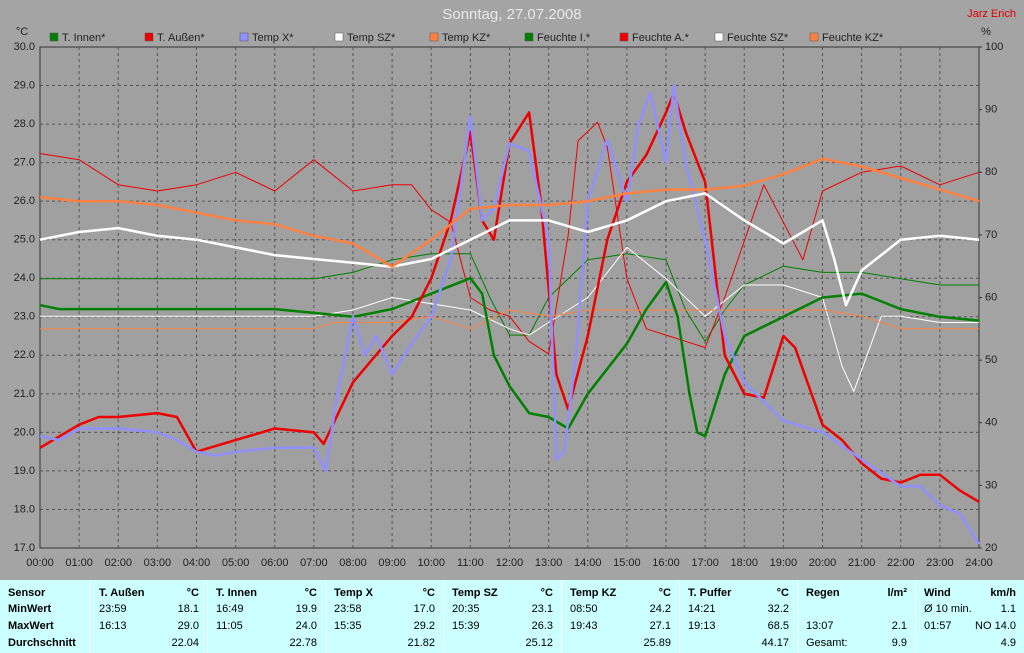 The width and height of the screenshot is (1024, 653). I want to click on table-cell: Ø 10 min., so click(948, 609).